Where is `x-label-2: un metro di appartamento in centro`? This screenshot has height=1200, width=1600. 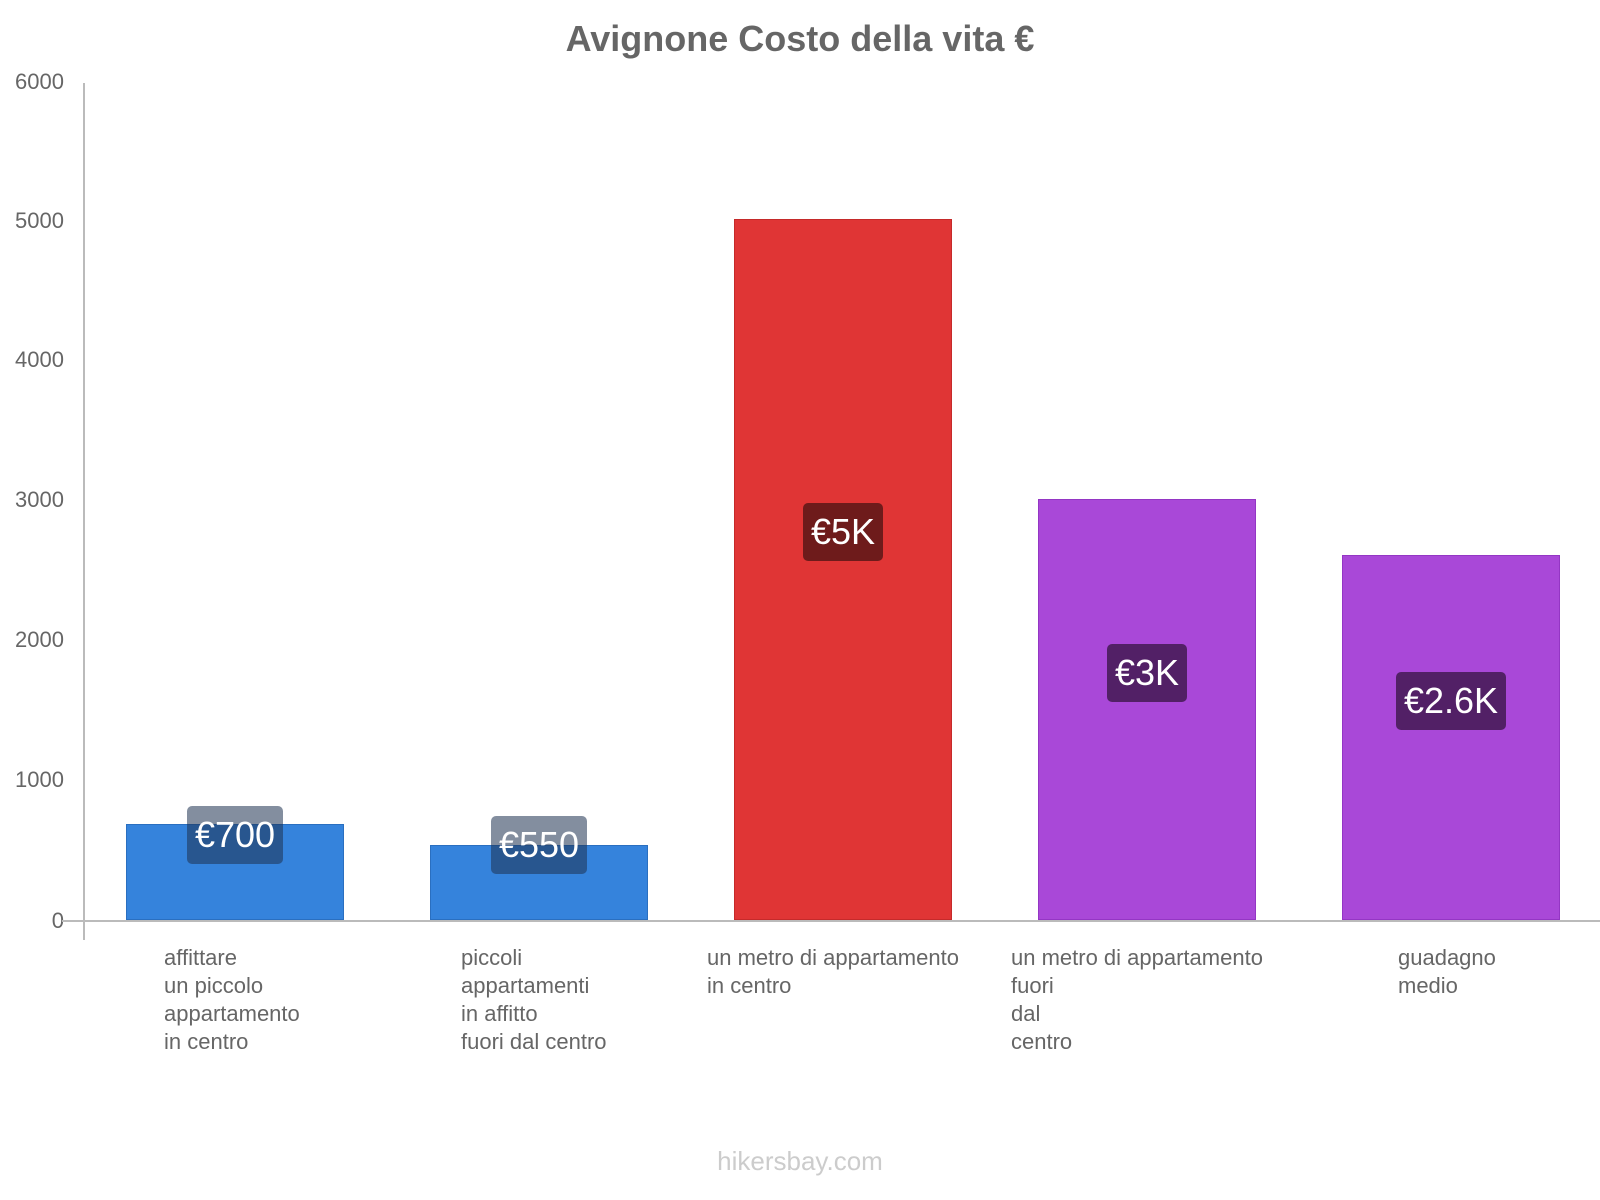
x-label-2: un metro di appartamento in centro is located at coordinates (833, 971).